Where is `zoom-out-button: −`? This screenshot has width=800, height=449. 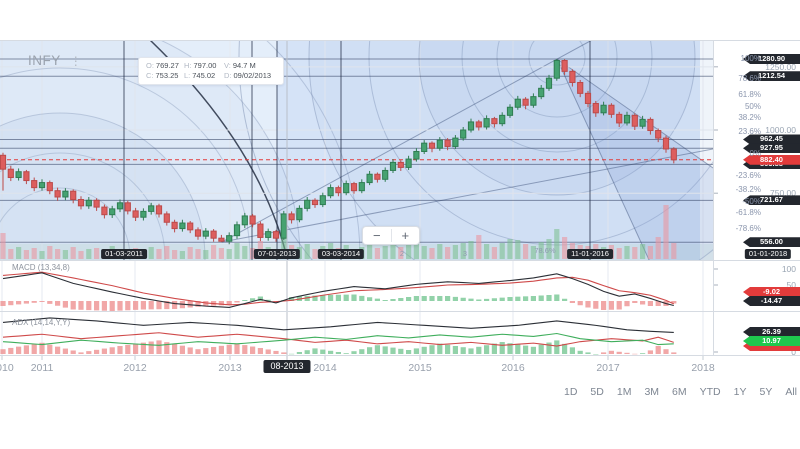 zoom-out-button: − is located at coordinates (377, 235).